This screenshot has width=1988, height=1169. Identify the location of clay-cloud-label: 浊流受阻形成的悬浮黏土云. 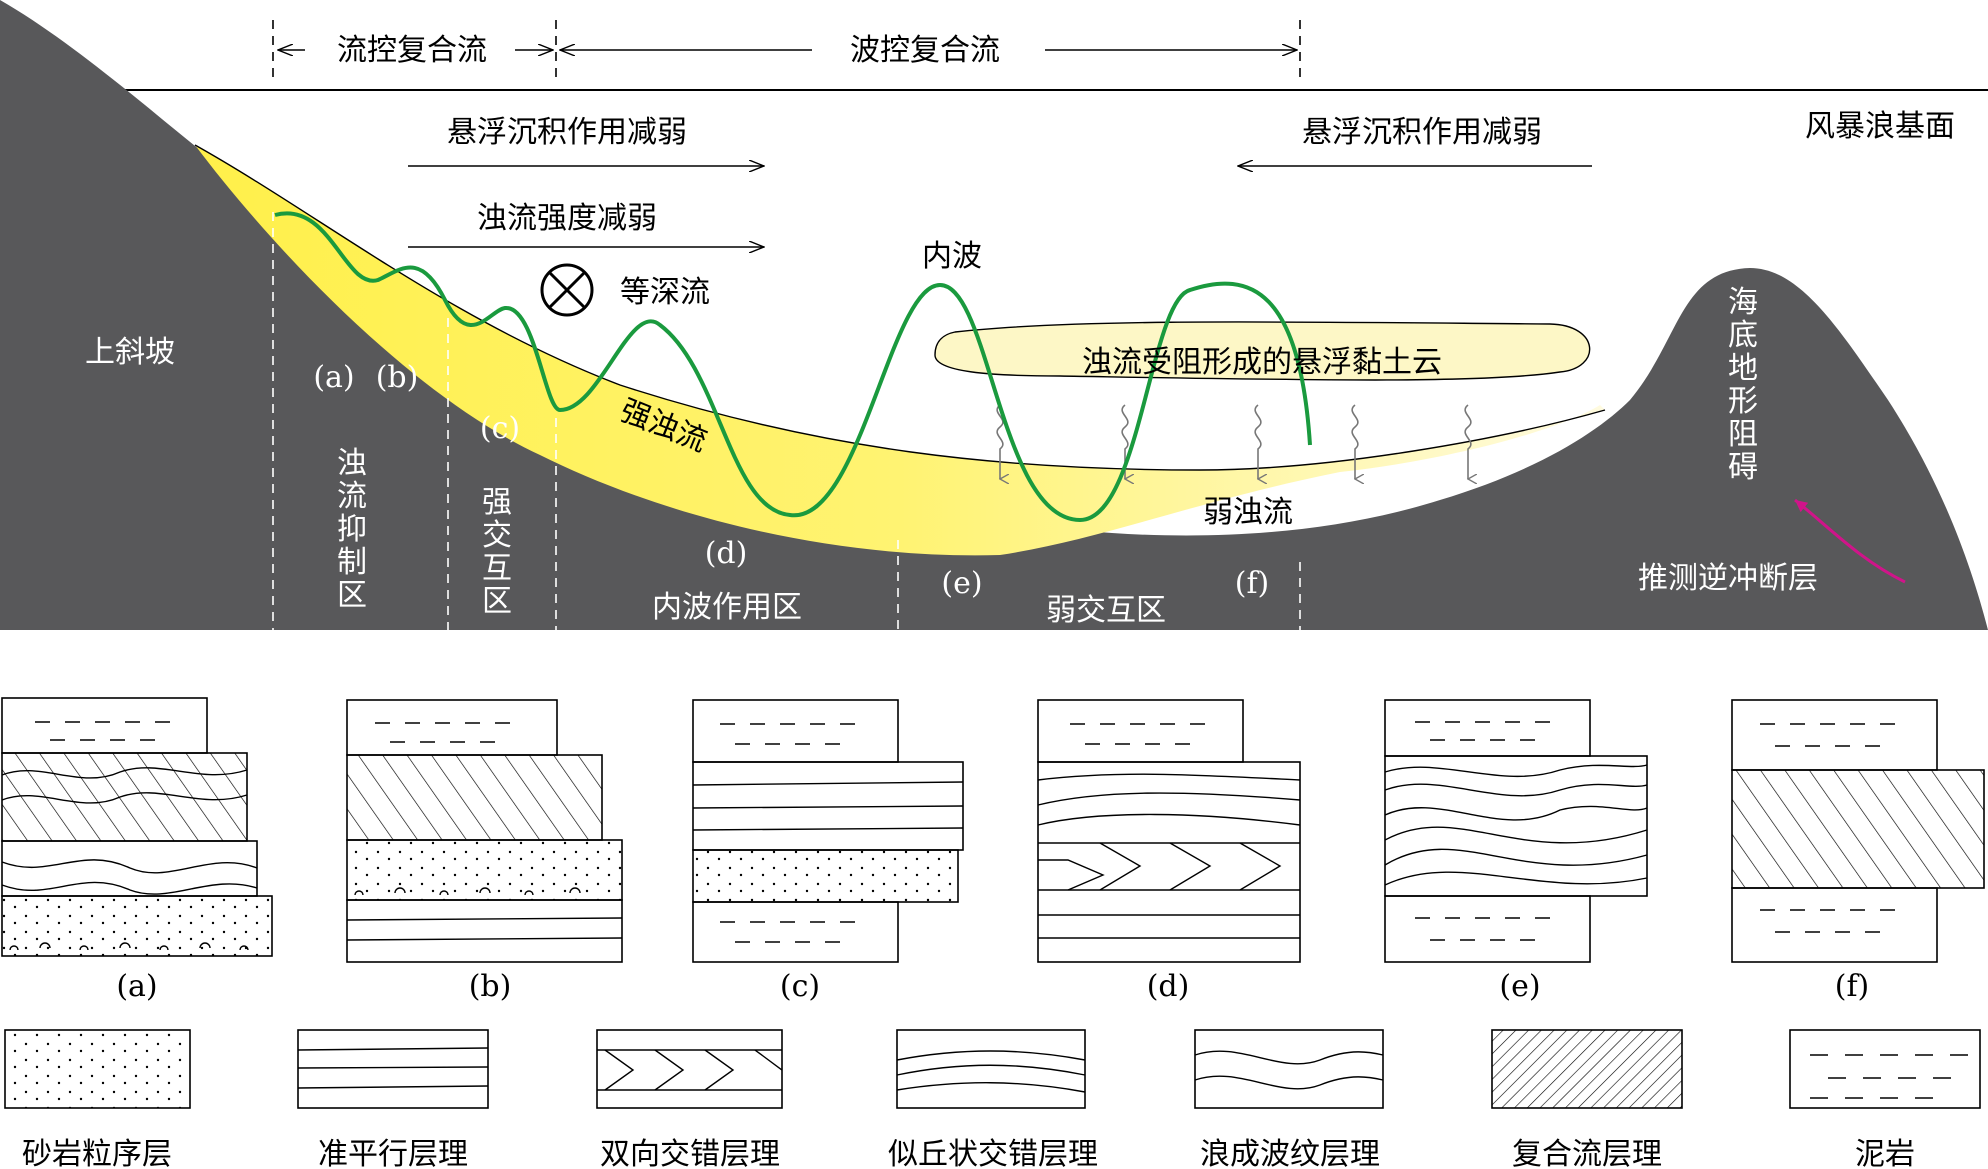
(1262, 362).